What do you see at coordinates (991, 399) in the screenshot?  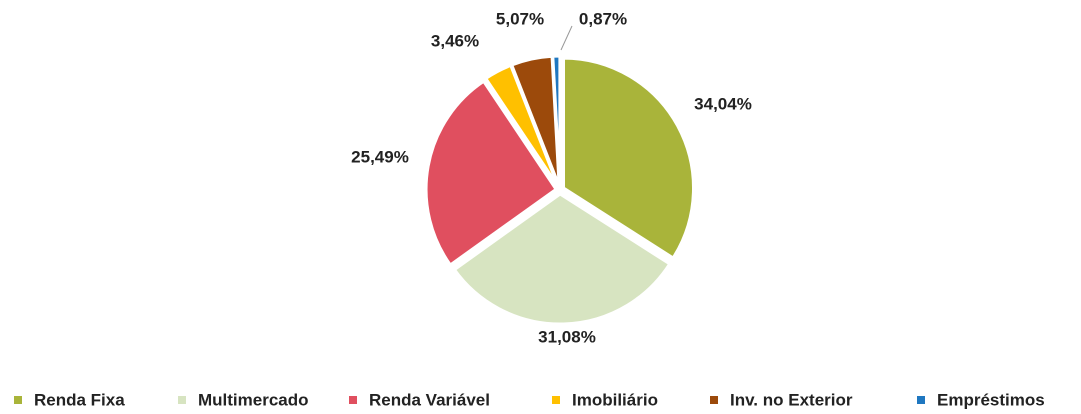 I see `legend-label: Empréstimos` at bounding box center [991, 399].